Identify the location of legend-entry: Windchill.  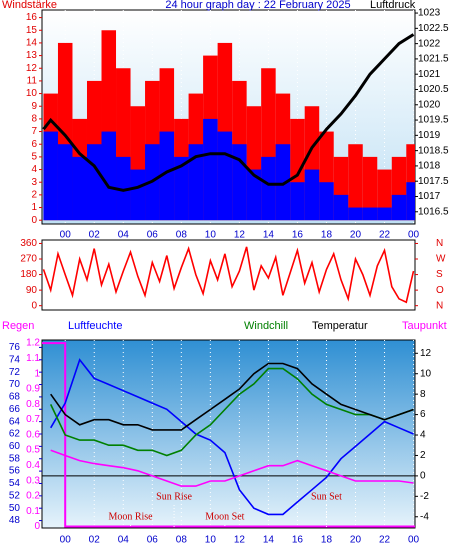
(266, 326).